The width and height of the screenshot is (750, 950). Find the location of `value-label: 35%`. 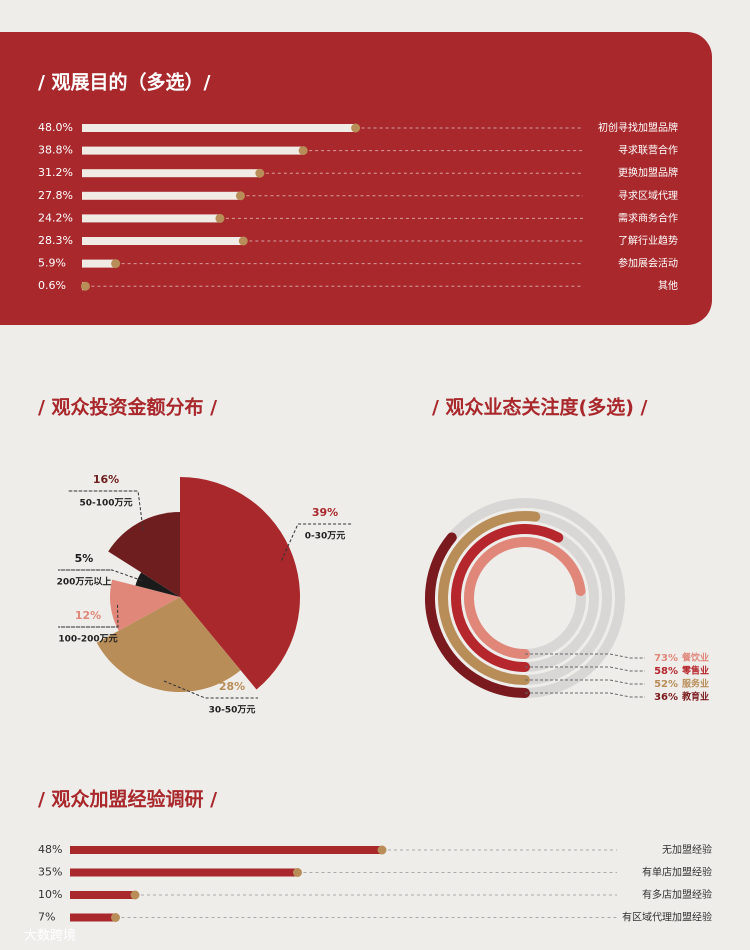

value-label: 35% is located at coordinates (50, 872).